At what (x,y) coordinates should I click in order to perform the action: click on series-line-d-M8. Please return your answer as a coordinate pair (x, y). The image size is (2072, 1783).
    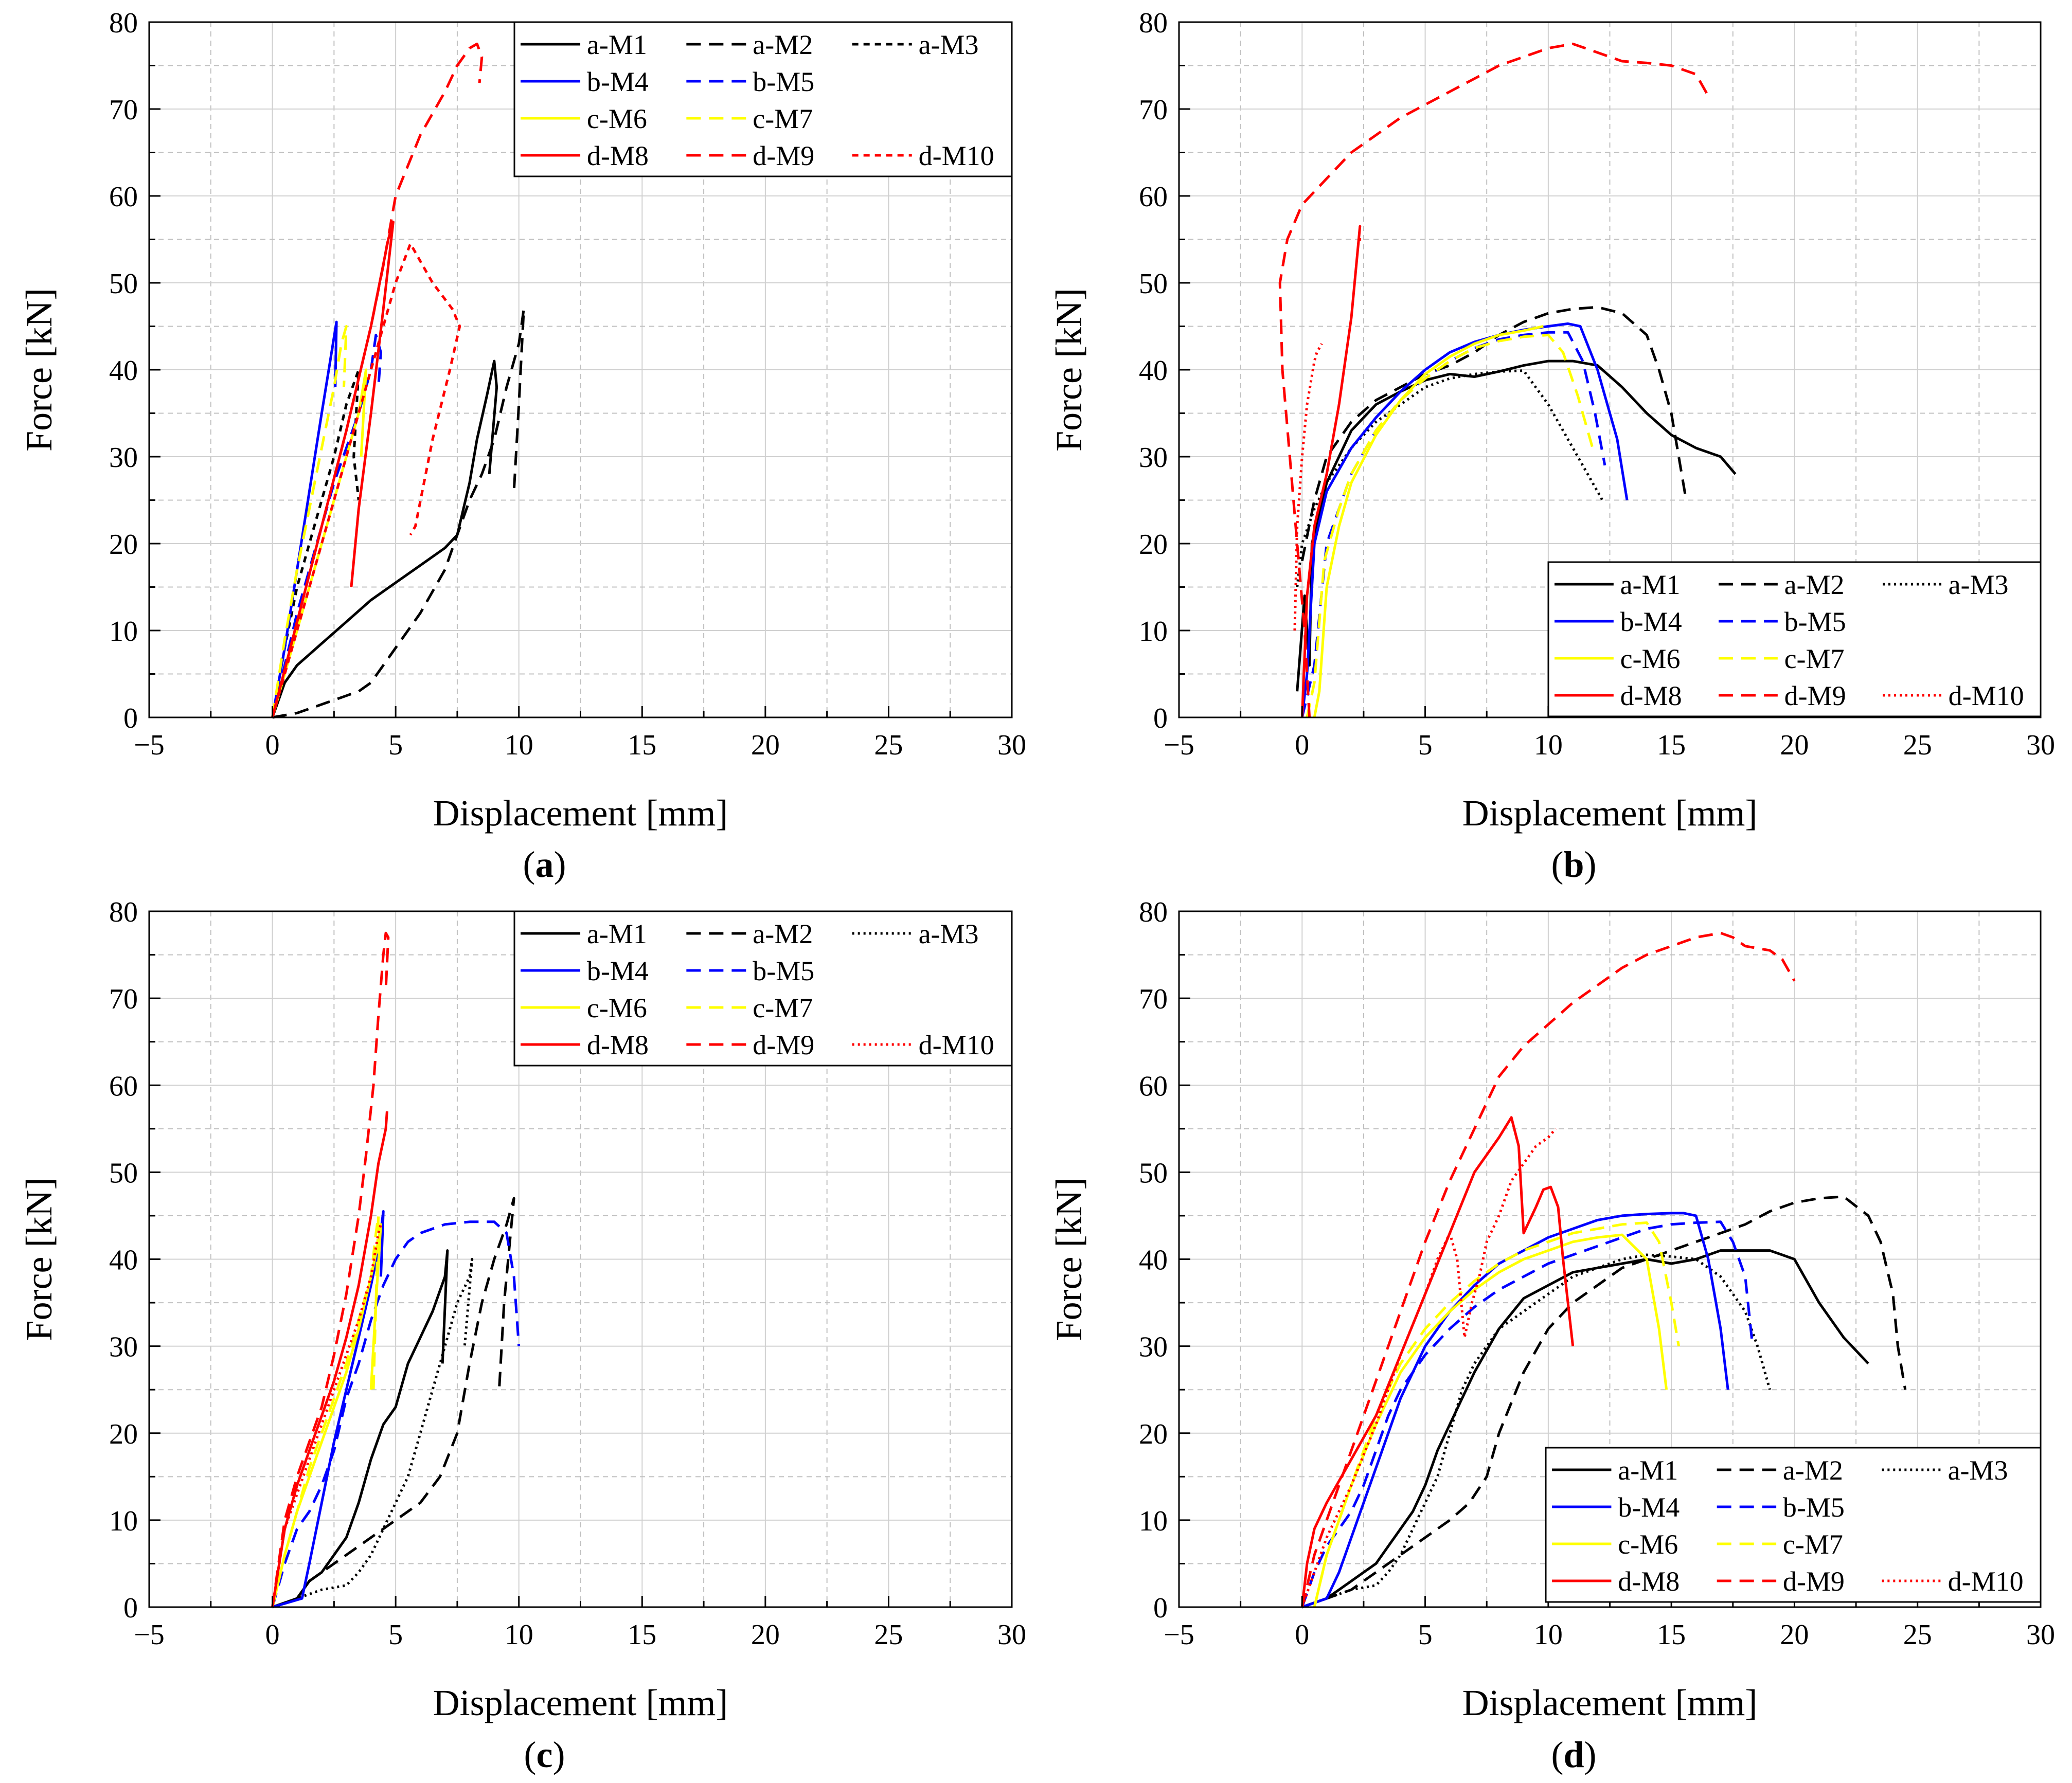
    Looking at the image, I should click on (1438, 1362).